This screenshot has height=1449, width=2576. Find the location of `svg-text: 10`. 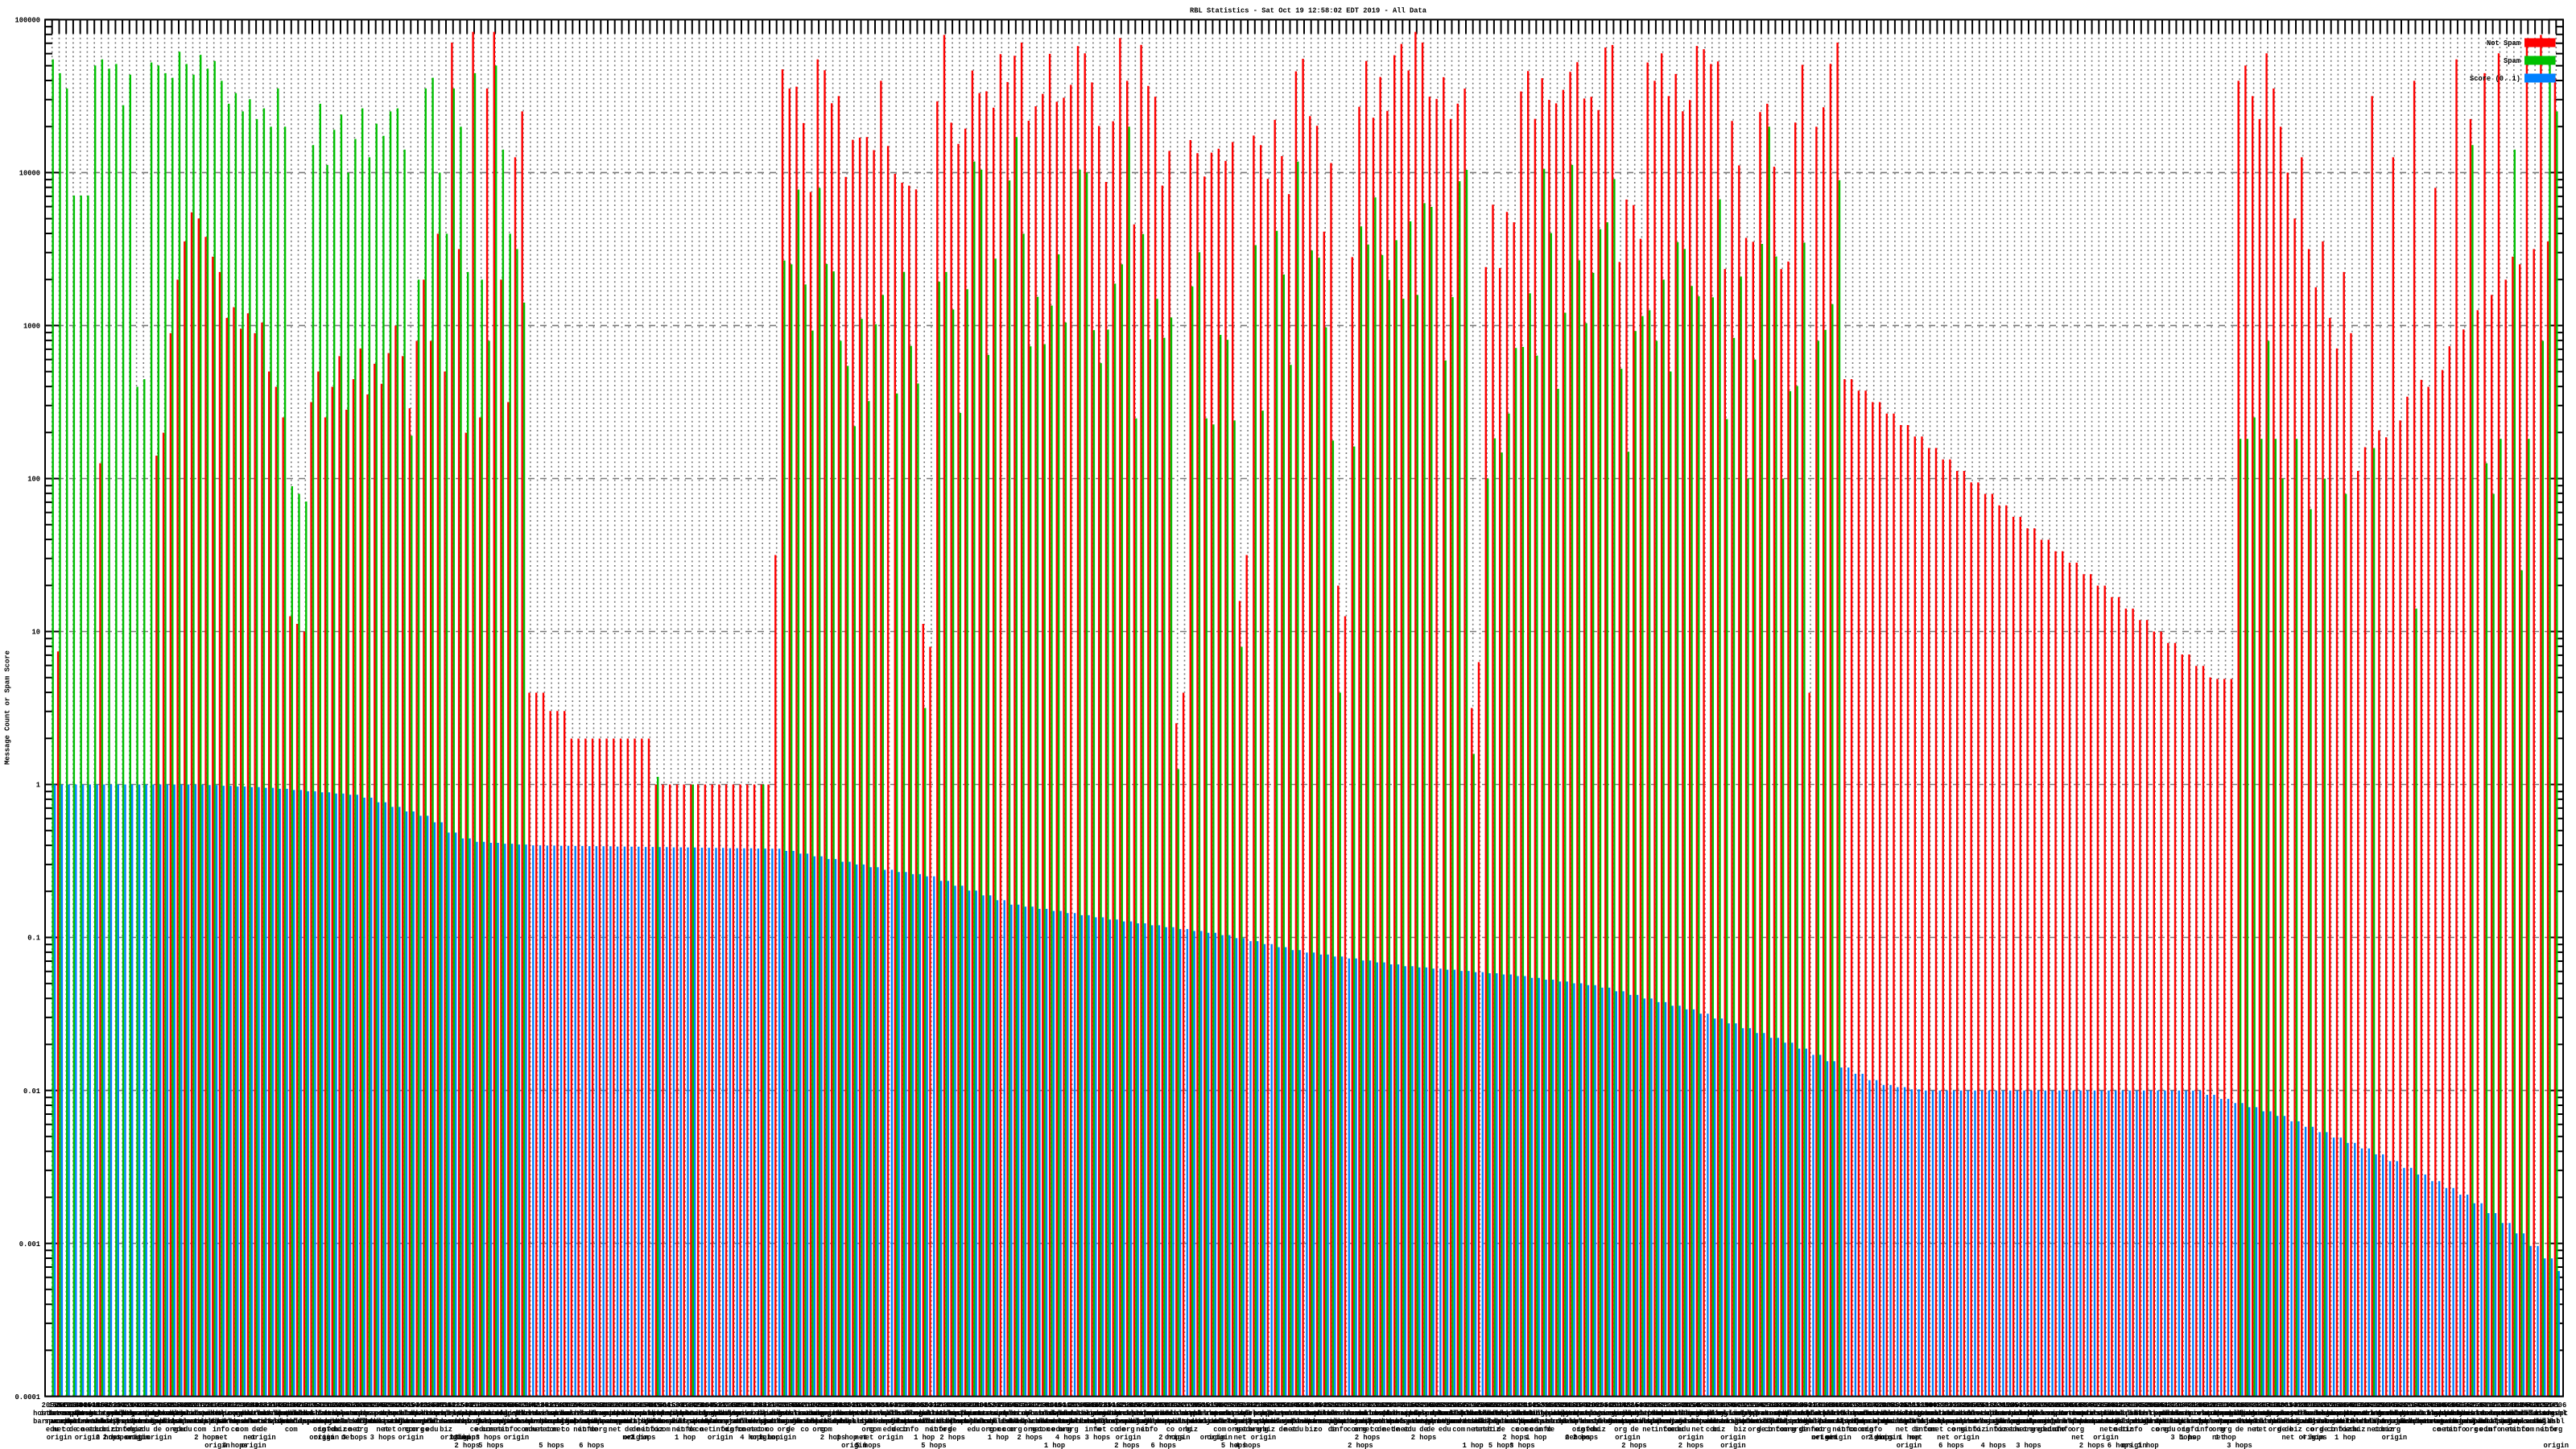

svg-text: 10 is located at coordinates (36, 633).